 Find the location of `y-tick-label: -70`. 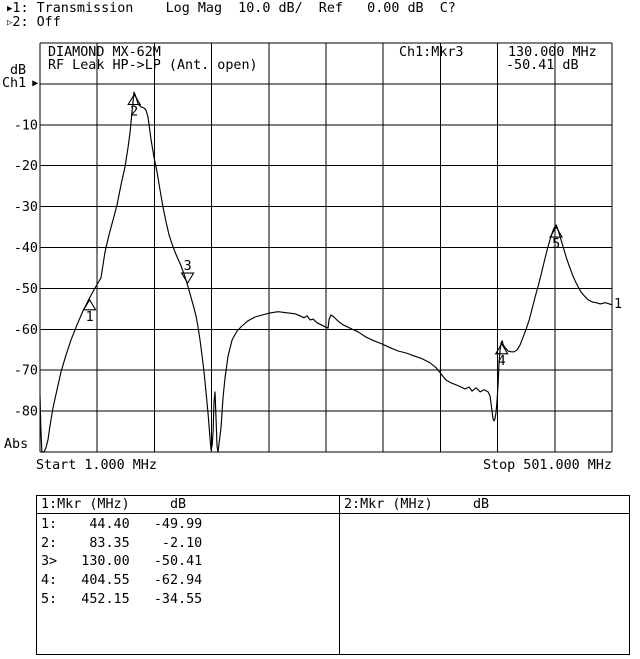

y-tick-label: -70 is located at coordinates (26, 371).